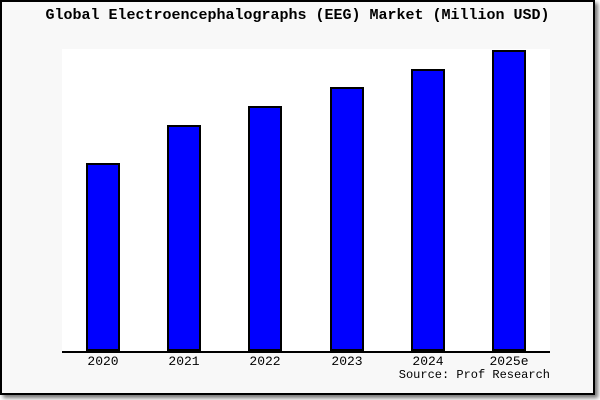 This screenshot has height=400, width=600. Describe the element at coordinates (509, 361) in the screenshot. I see `x-tick-label-2025e: 2025e` at that location.